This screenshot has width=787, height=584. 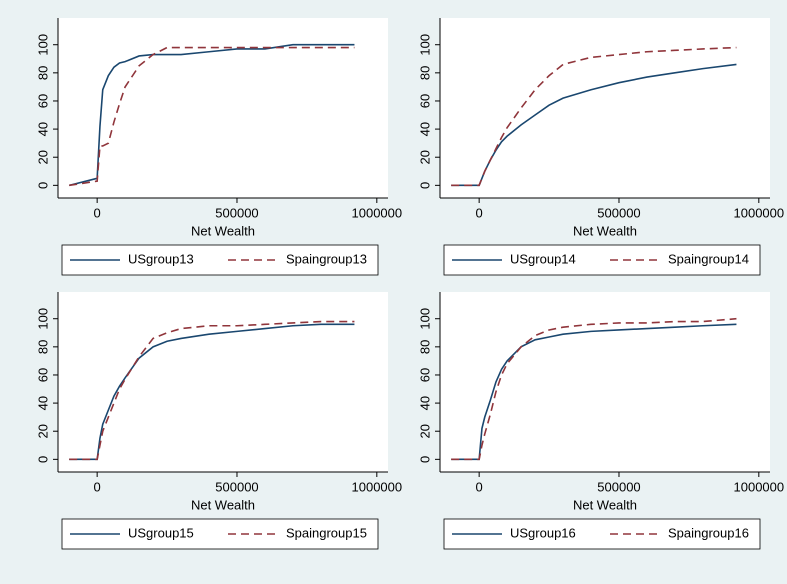 What do you see at coordinates (543, 532) in the screenshot?
I see `legend-label: USgroup16` at bounding box center [543, 532].